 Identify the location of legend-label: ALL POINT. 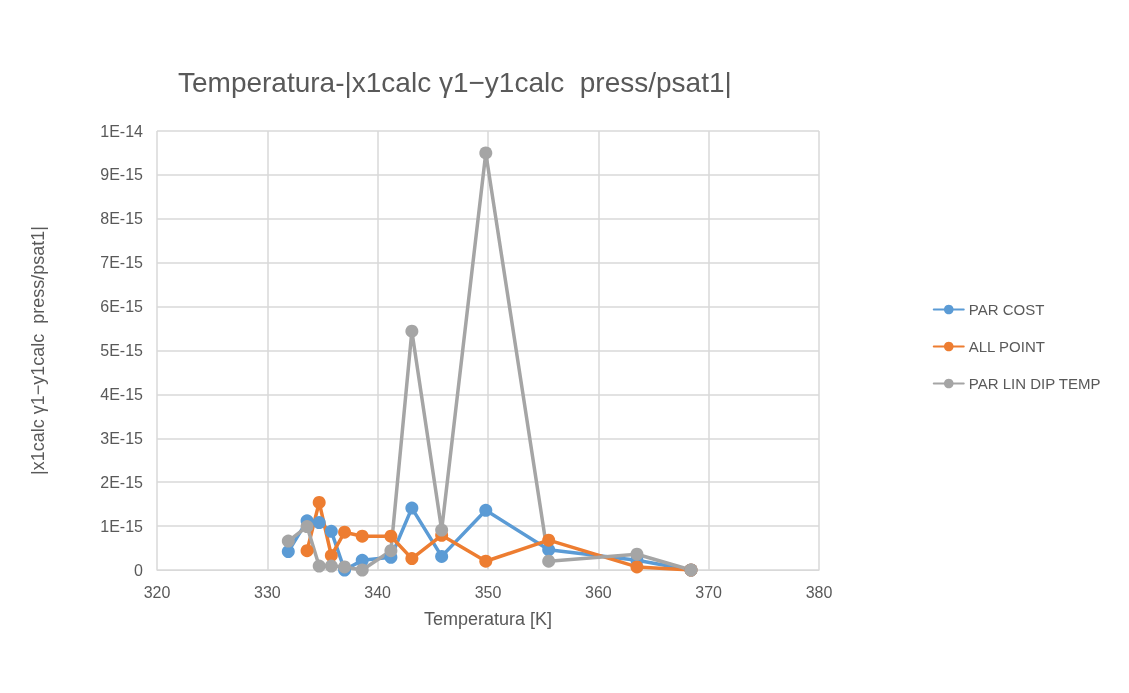
(1006, 346).